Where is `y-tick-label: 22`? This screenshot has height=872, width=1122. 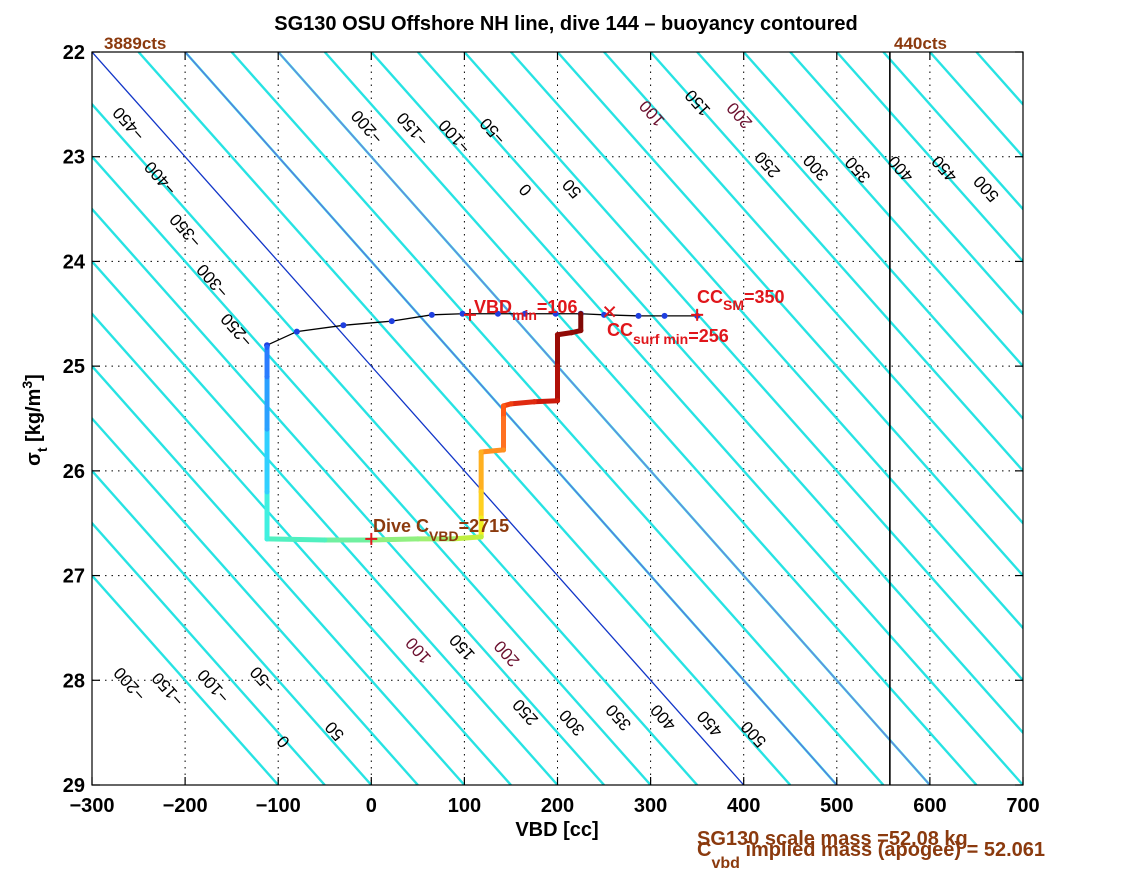 y-tick-label: 22 is located at coordinates (74, 53).